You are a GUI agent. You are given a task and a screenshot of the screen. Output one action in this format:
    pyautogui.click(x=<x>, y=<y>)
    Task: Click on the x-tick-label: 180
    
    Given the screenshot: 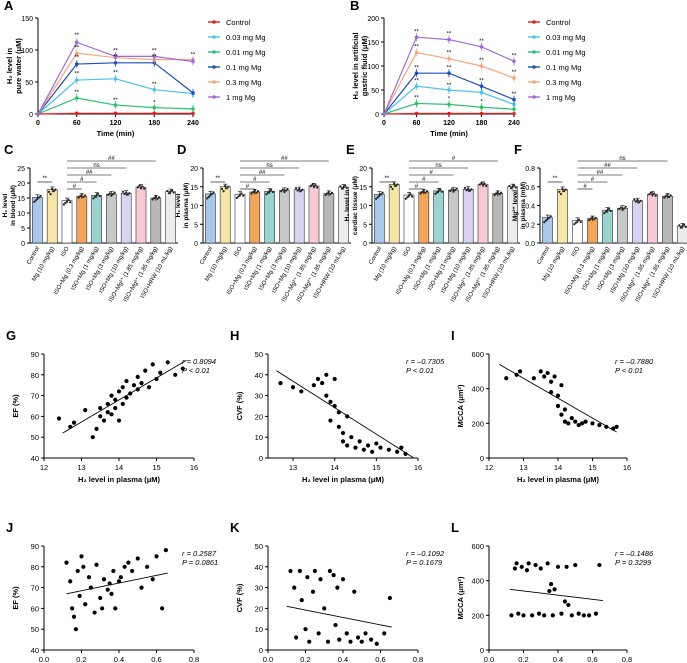 What is the action you would take?
    pyautogui.click(x=482, y=123)
    